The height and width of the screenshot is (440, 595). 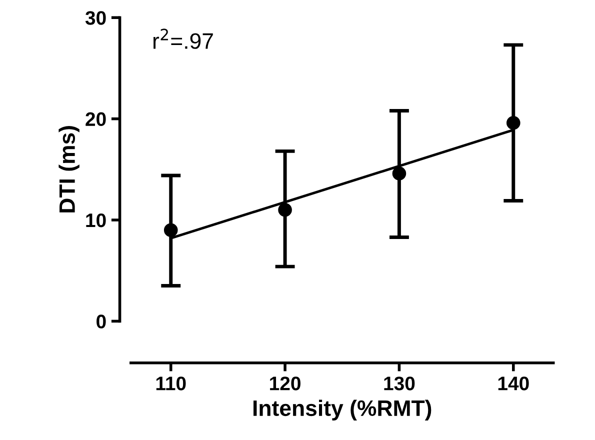 What do you see at coordinates (96, 119) in the screenshot?
I see `y-tick-label: 20` at bounding box center [96, 119].